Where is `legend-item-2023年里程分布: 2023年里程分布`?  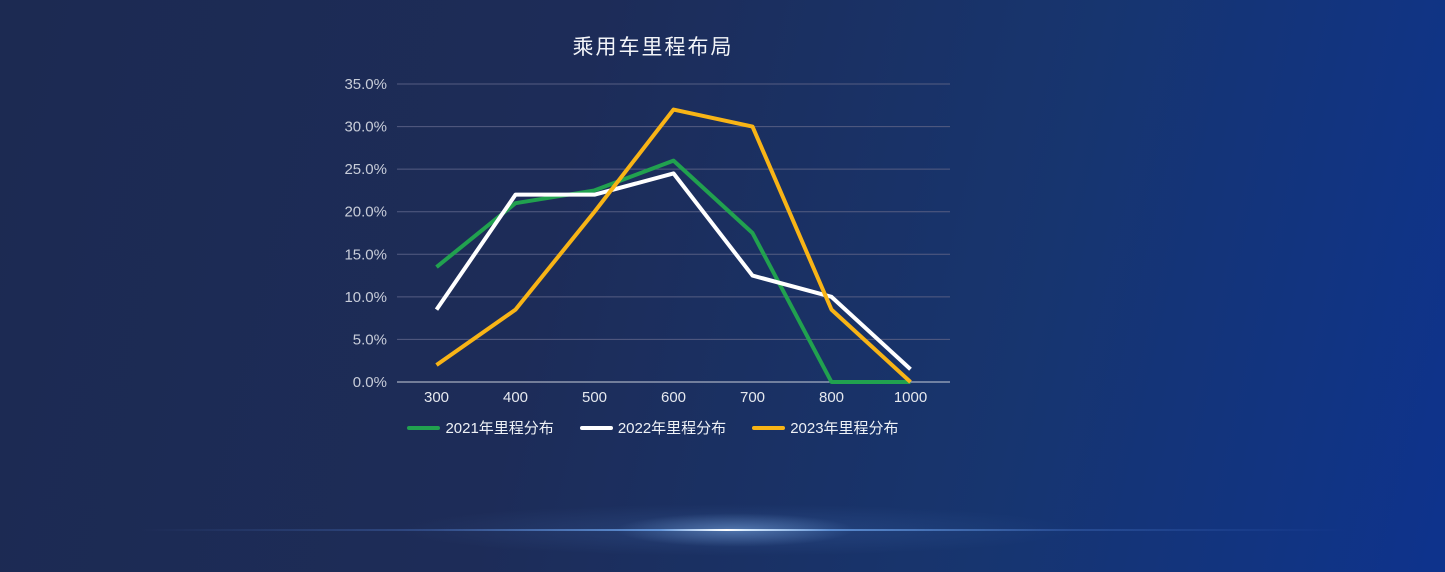 legend-item-2023年里程分布: 2023年里程分布 is located at coordinates (825, 427).